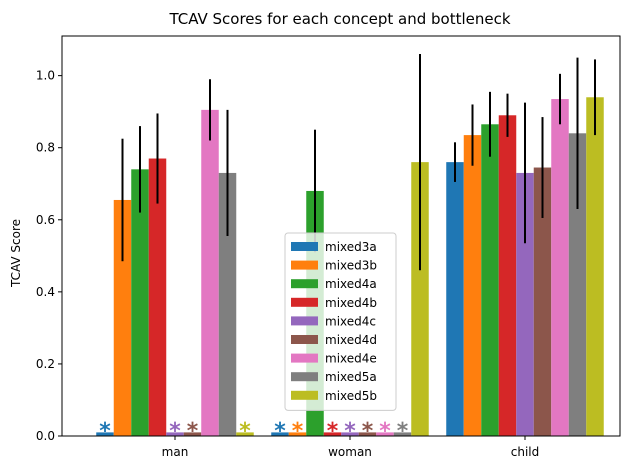  Describe the element at coordinates (351, 396) in the screenshot. I see `legend-label-mixed5b: mixed5b` at that location.